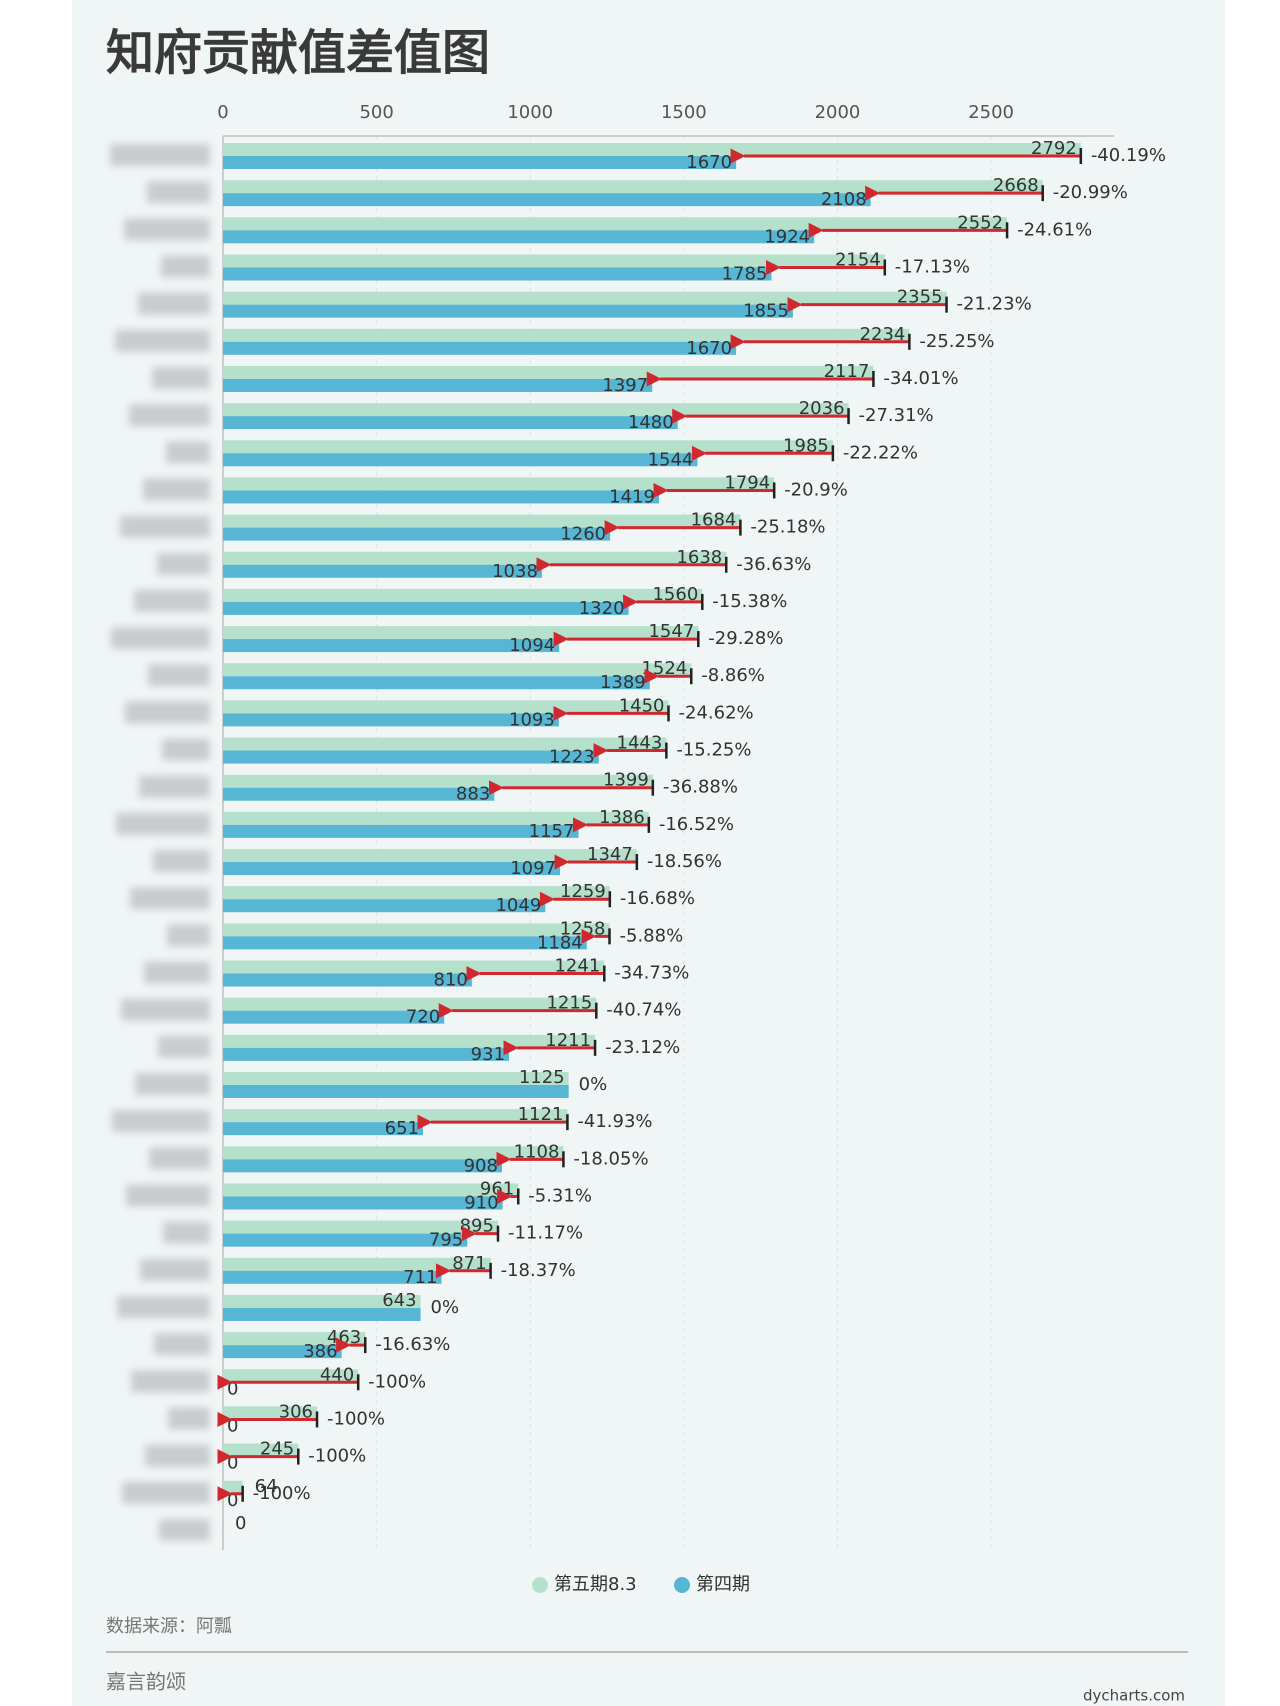  I want to click on change-label: -23.12%, so click(642, 1047).